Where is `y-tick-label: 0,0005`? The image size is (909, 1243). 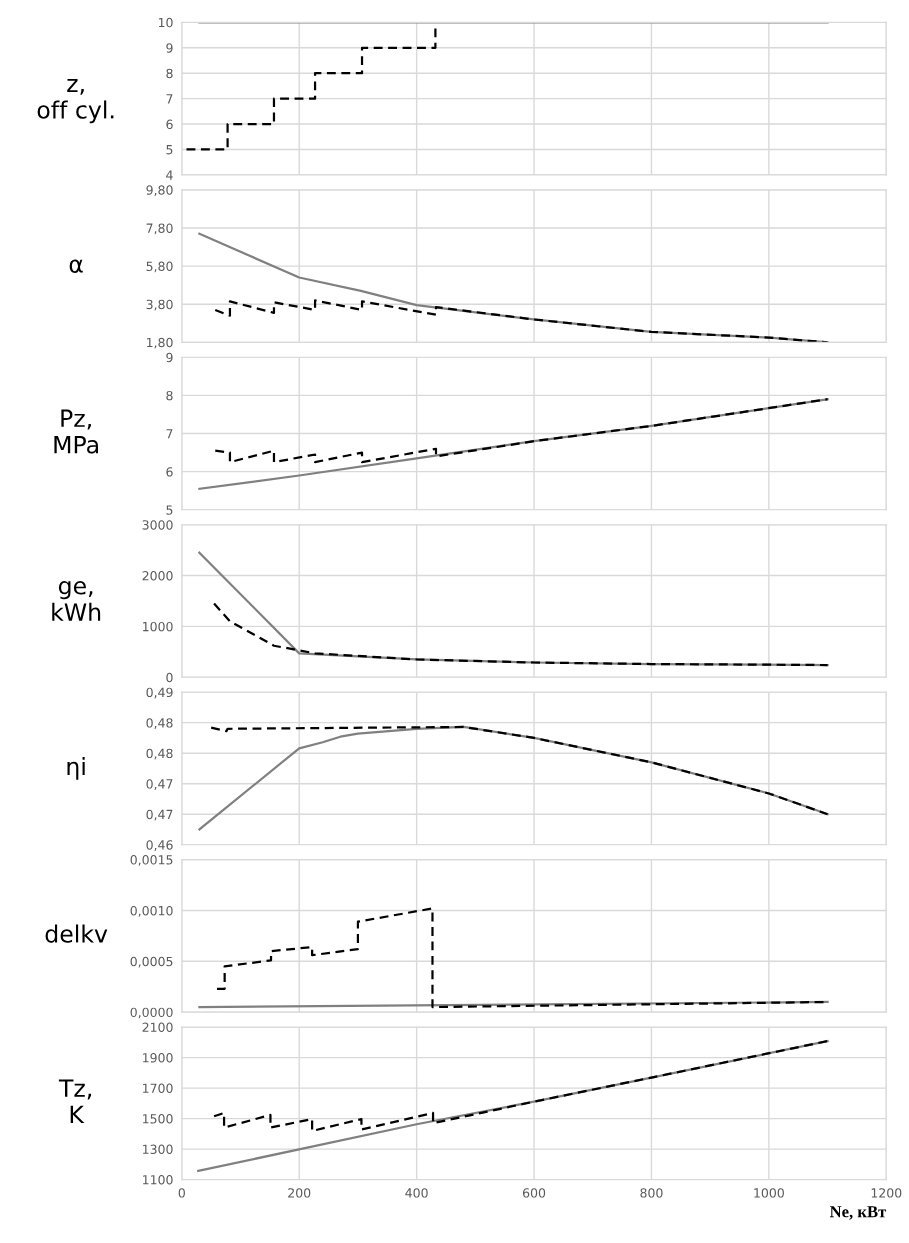
y-tick-label: 0,0005 is located at coordinates (151, 962).